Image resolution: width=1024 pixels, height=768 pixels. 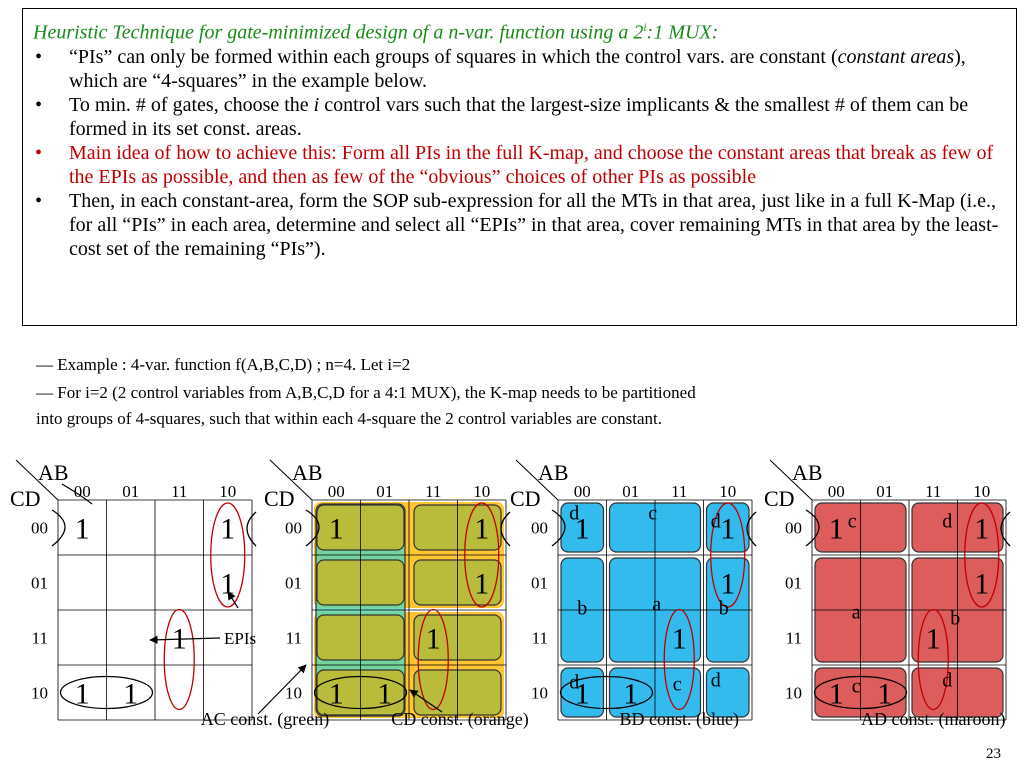 I want to click on page-number: 23, so click(x=993, y=754).